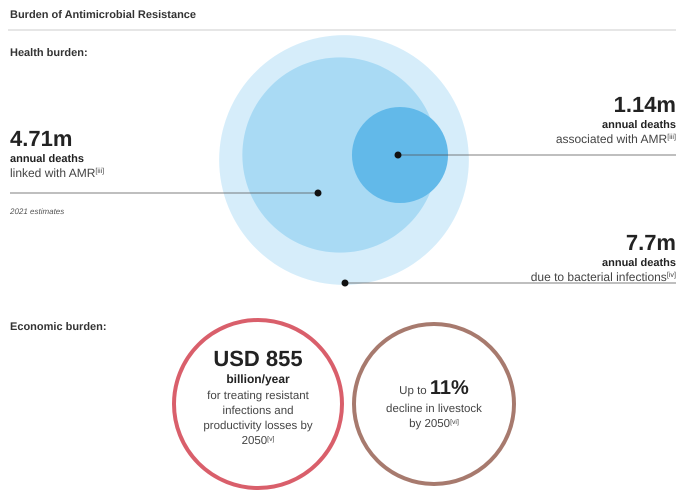  What do you see at coordinates (616, 139) in the screenshot?
I see `category-label: associated with AMR$^{[iii]}$` at bounding box center [616, 139].